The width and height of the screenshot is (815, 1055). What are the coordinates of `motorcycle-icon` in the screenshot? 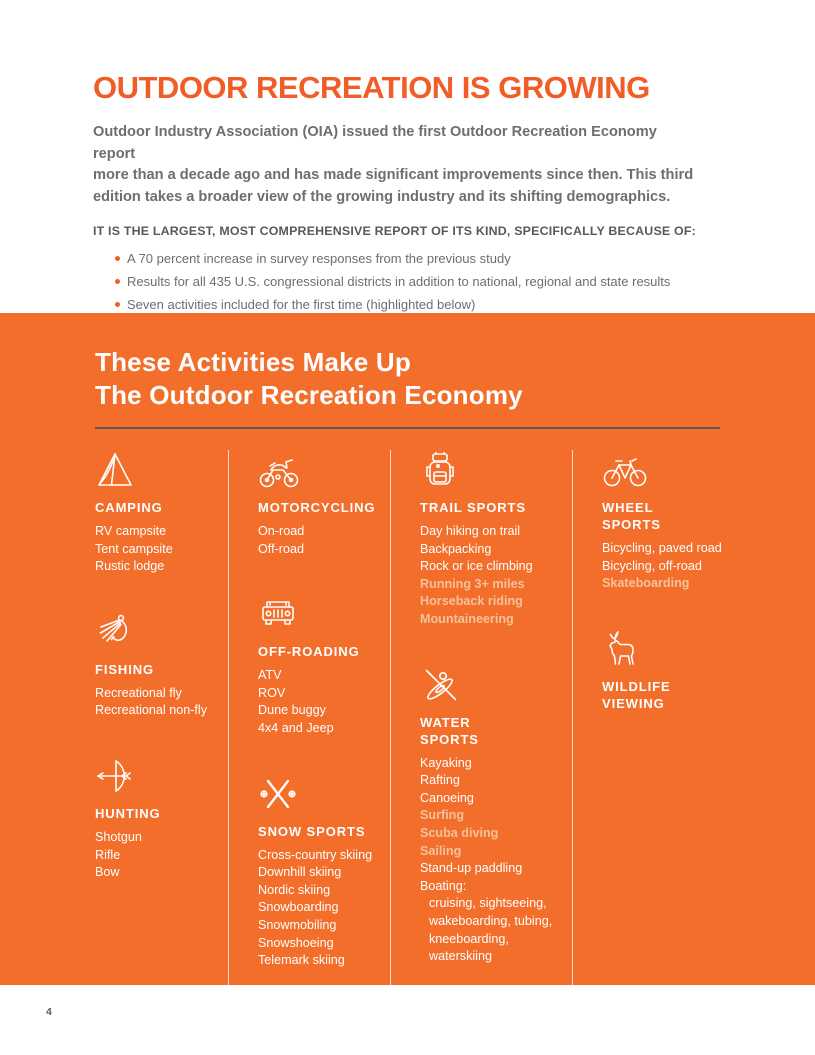 It's located at (324, 470).